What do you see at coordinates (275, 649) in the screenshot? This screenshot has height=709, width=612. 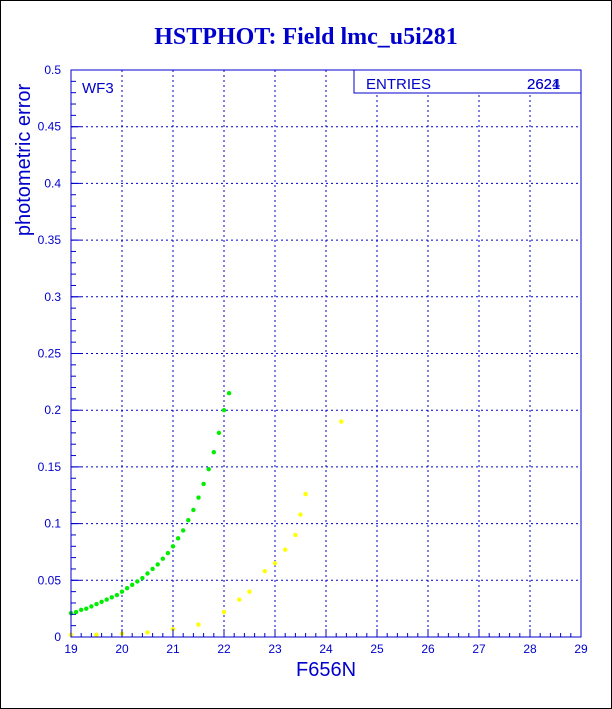 I see `x-tick-label: 23` at bounding box center [275, 649].